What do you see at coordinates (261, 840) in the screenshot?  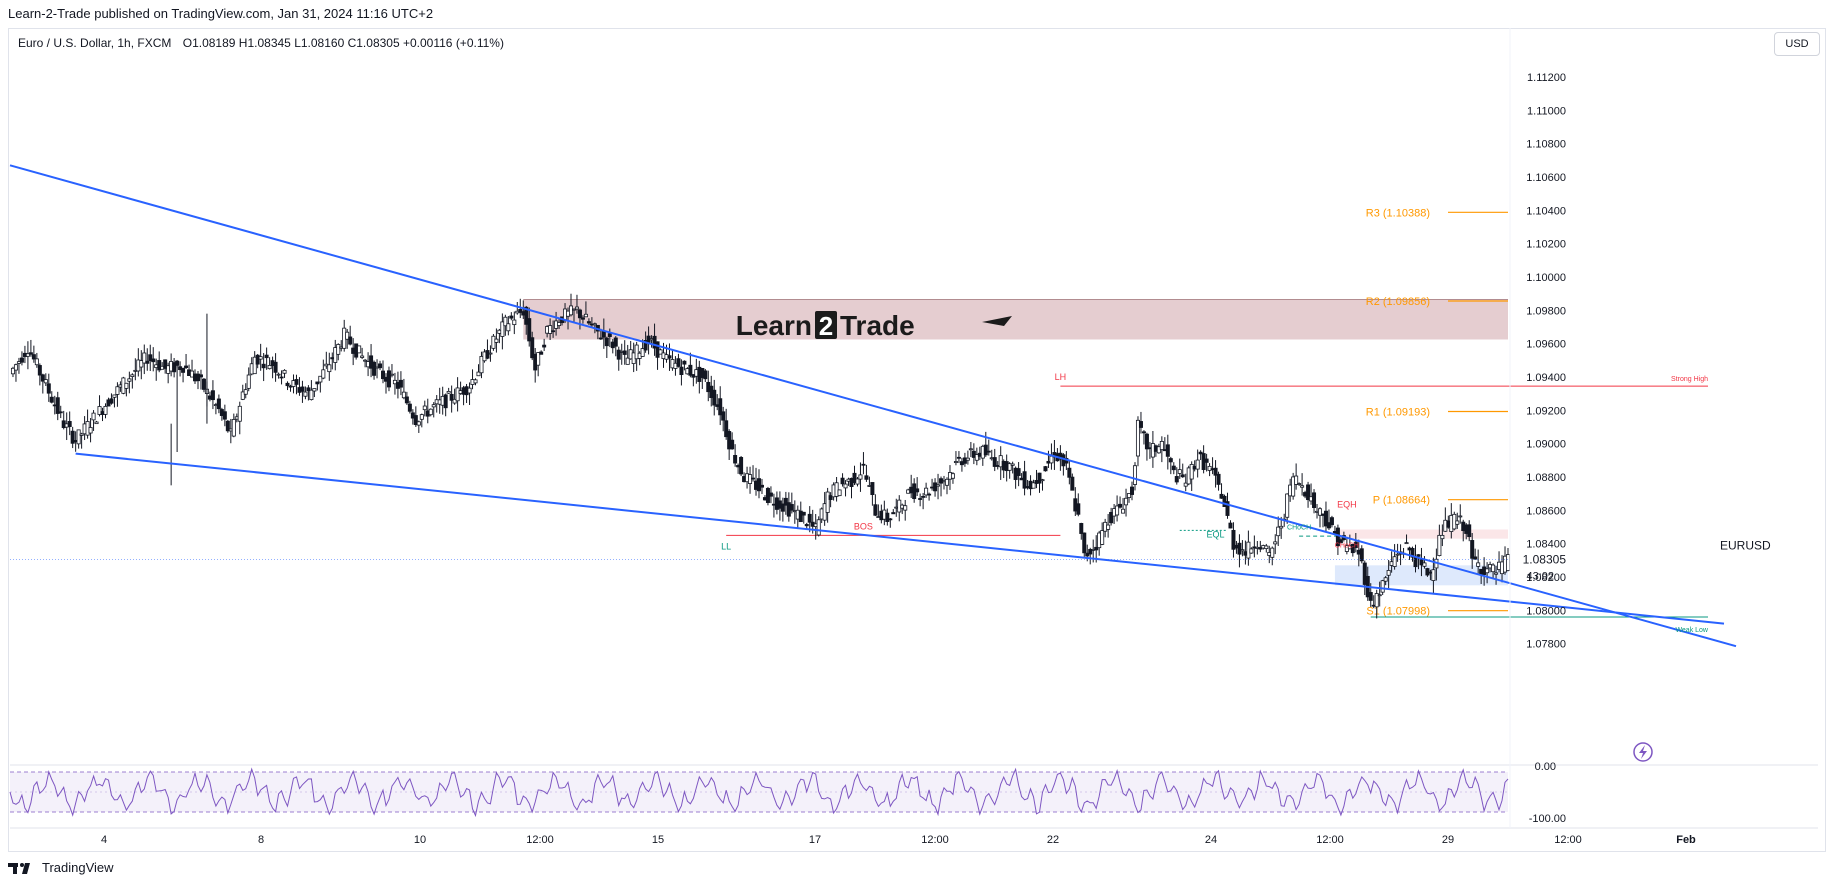 I see `x-tick-label: 8` at bounding box center [261, 840].